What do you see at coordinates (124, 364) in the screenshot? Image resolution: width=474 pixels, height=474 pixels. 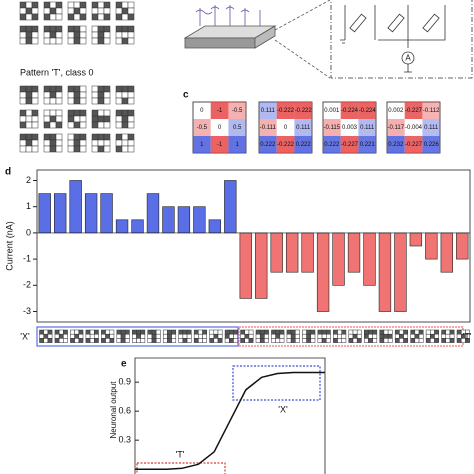 I see `panel-label: e` at bounding box center [124, 364].